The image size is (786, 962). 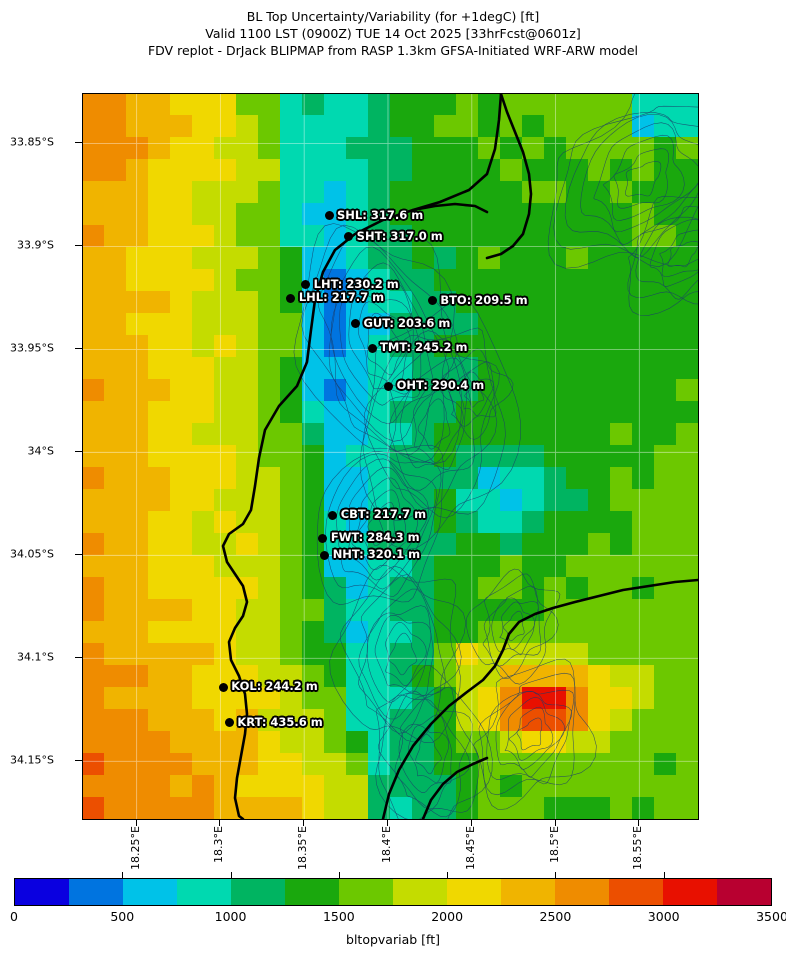 I want to click on colorbar-tick-label: 2000, so click(x=447, y=916).